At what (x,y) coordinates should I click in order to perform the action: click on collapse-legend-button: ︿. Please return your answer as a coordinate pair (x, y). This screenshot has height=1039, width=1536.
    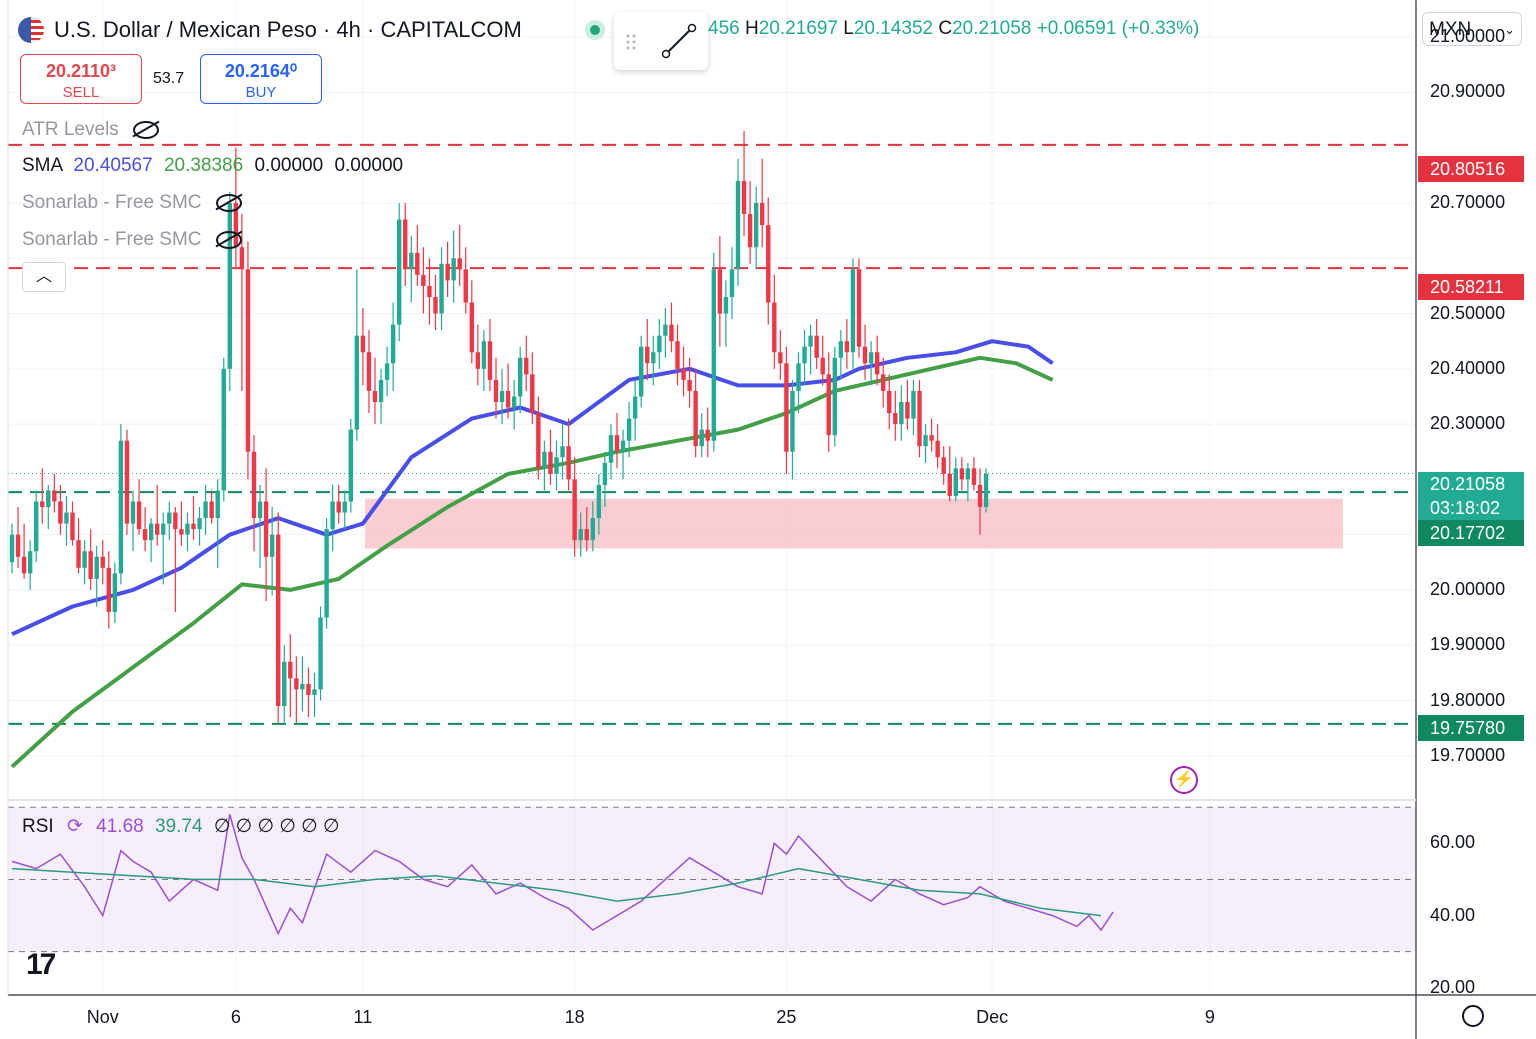
    Looking at the image, I should click on (44, 277).